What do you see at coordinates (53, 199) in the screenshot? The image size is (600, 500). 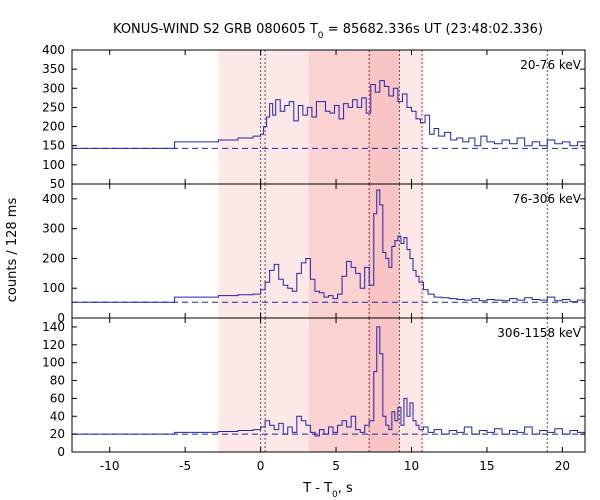 I see `y-tick-label-1-4: 400` at bounding box center [53, 199].